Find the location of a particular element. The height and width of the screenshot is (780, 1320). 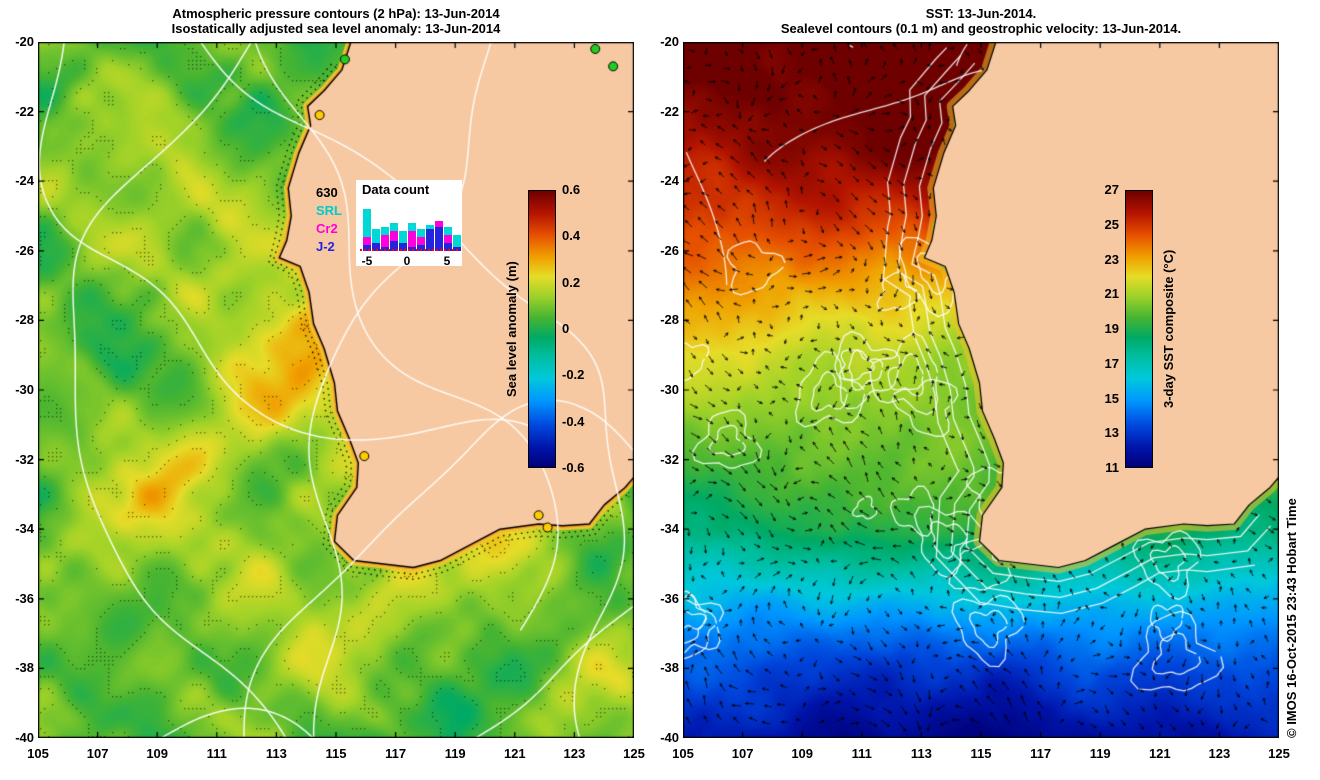

sst-colorbar-tick-label: 17 is located at coordinates (1111, 363).